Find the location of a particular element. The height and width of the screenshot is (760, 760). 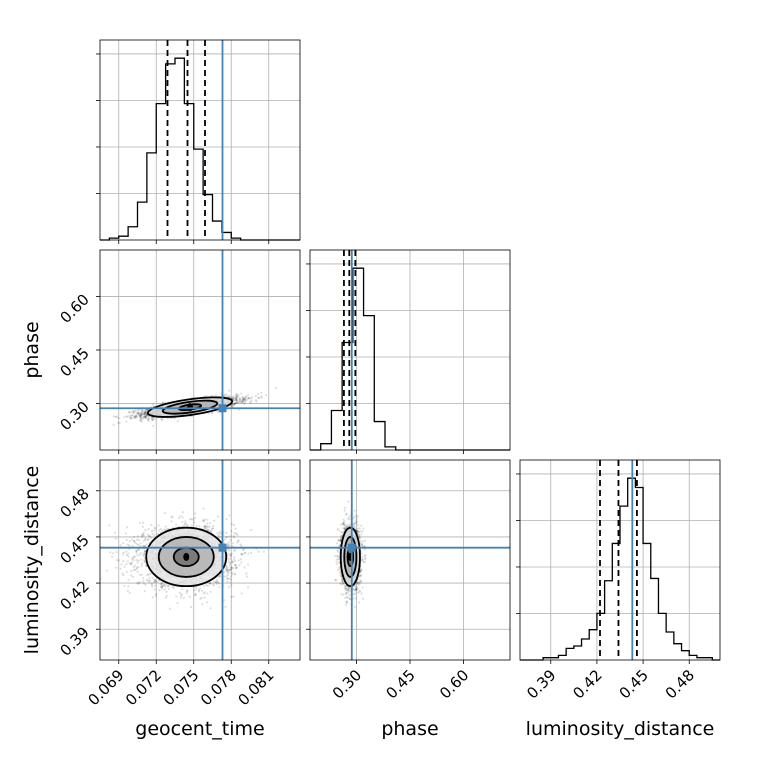

joint-panel-geocent-time-phase is located at coordinates (198, 351).